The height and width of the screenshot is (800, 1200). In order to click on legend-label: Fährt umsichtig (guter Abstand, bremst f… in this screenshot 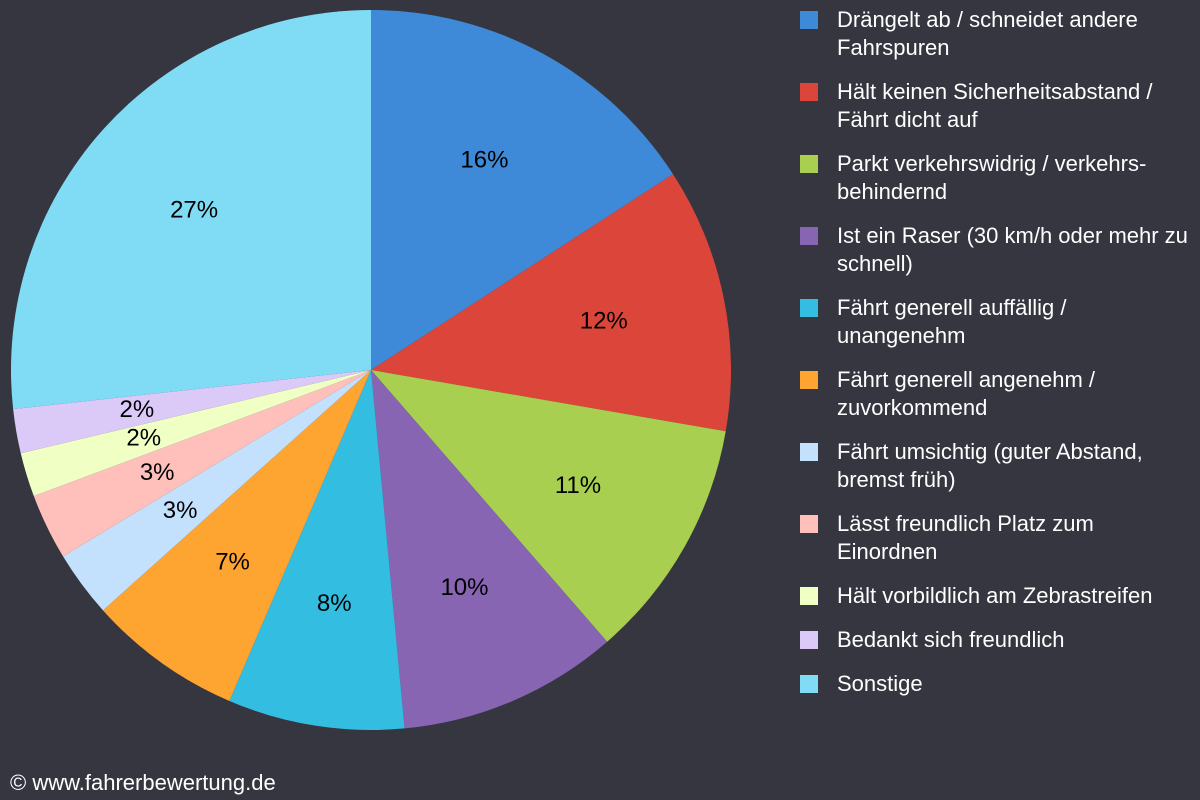, I will do `click(990, 465)`.